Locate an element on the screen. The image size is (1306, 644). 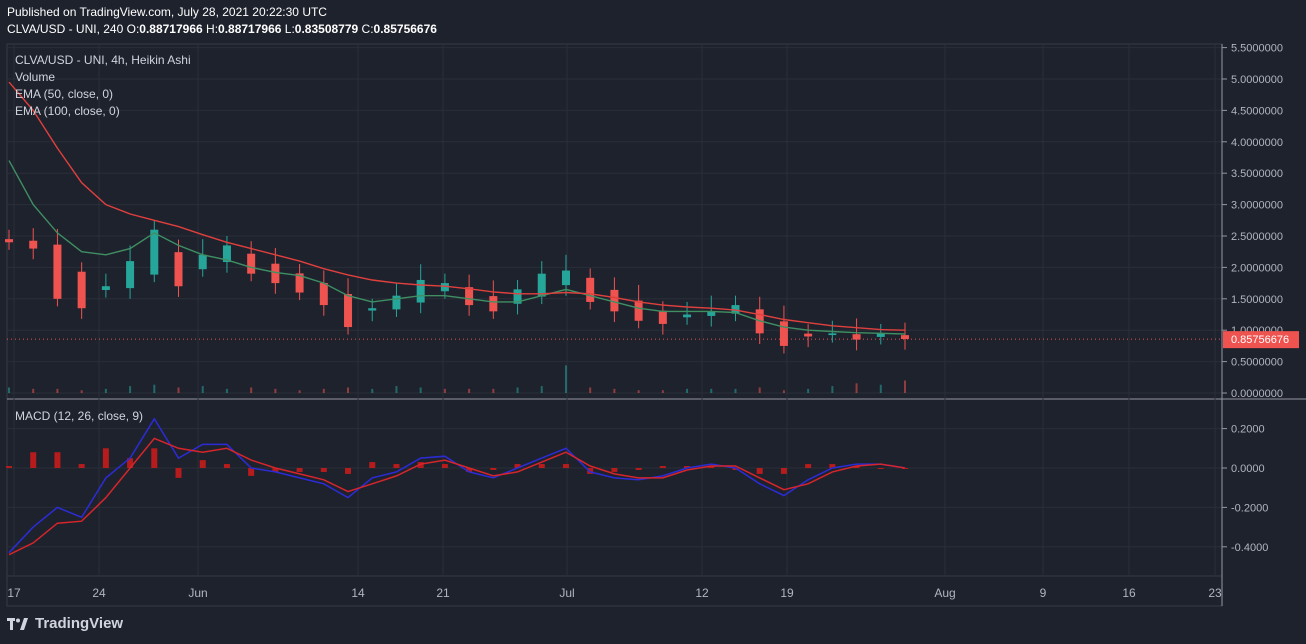
tradingview-brand: TradingView is located at coordinates (79, 623).